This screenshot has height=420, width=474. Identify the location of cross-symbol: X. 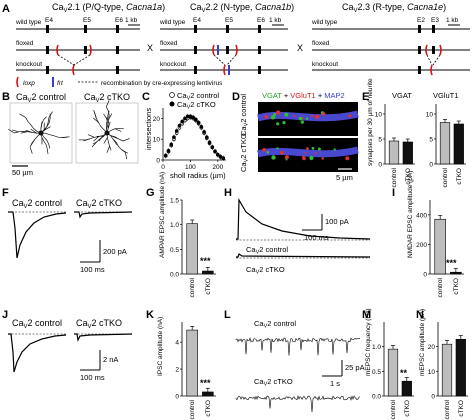
(300, 48).